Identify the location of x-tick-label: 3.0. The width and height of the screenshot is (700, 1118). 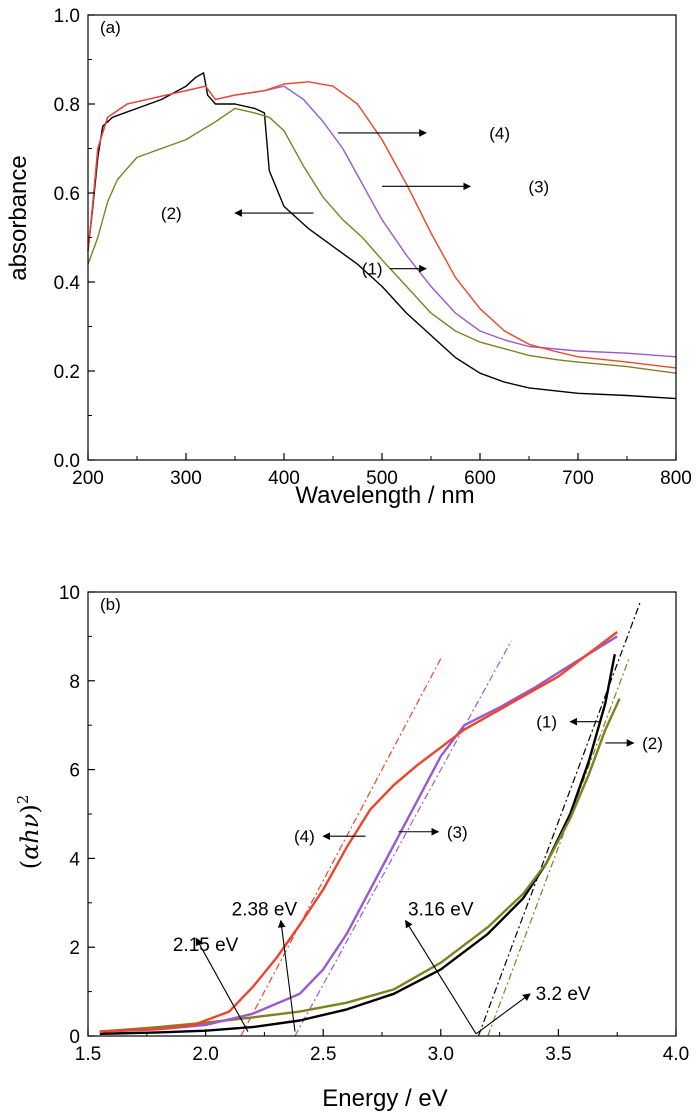
(441, 1054).